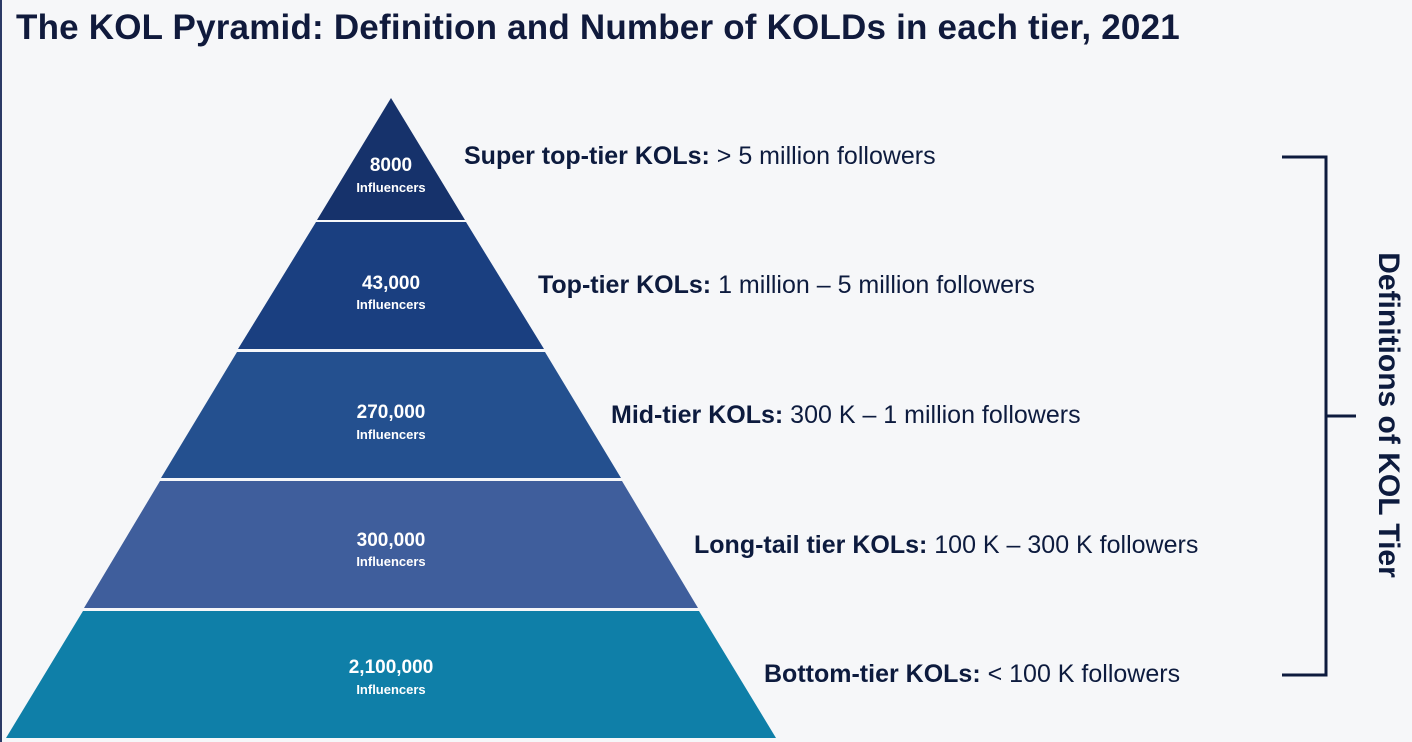 The image size is (1412, 742). What do you see at coordinates (1, 371) in the screenshot?
I see `left-edge-line` at bounding box center [1, 371].